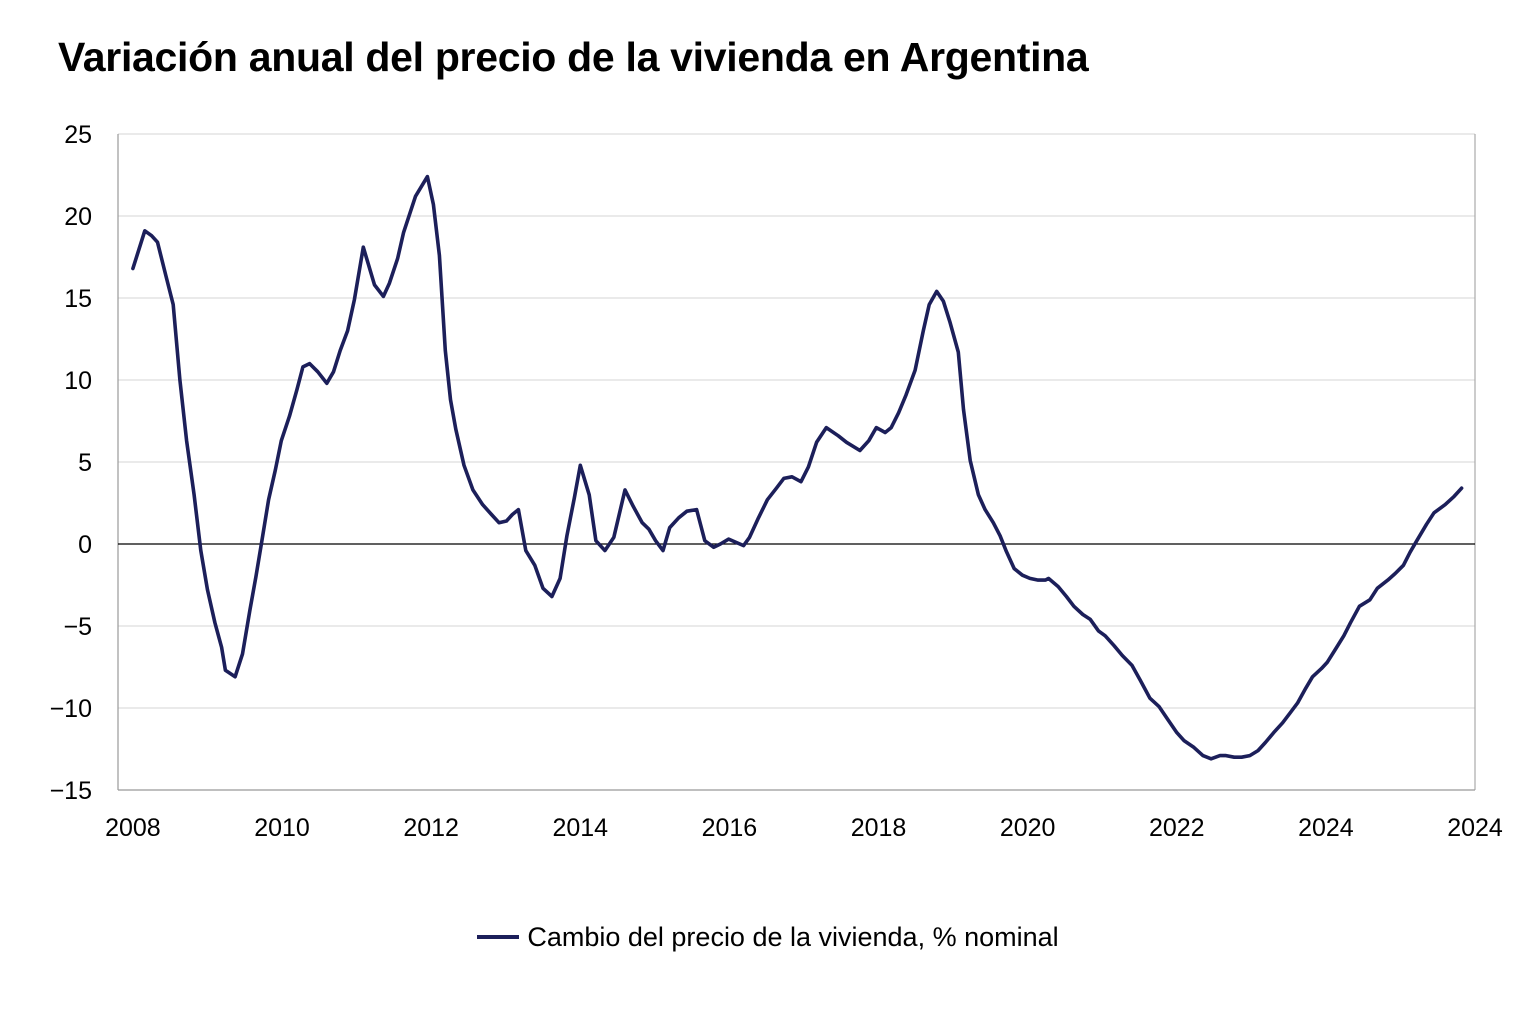 The height and width of the screenshot is (1024, 1536). Describe the element at coordinates (133, 828) in the screenshot. I see `x-tick-label: 2008` at that location.